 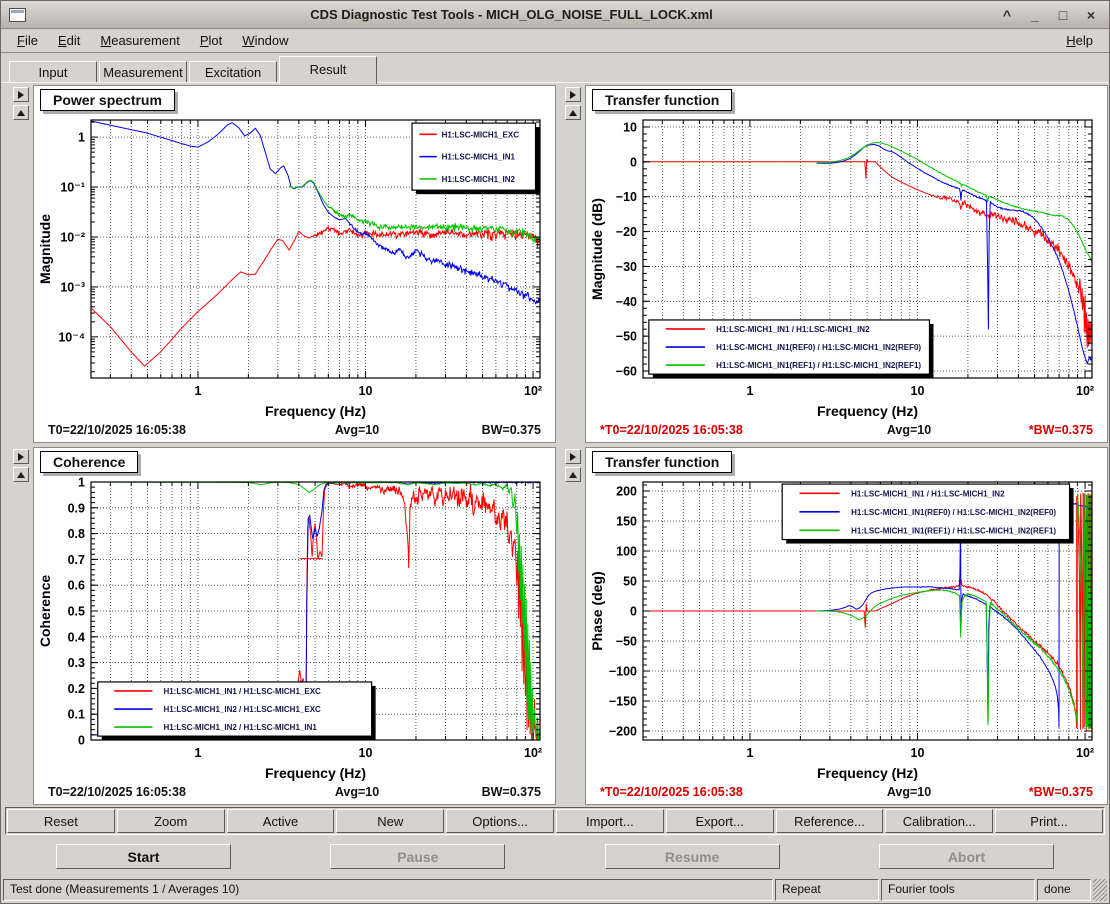 What do you see at coordinates (1035, 14) in the screenshot?
I see `minimize-button: _` at bounding box center [1035, 14].